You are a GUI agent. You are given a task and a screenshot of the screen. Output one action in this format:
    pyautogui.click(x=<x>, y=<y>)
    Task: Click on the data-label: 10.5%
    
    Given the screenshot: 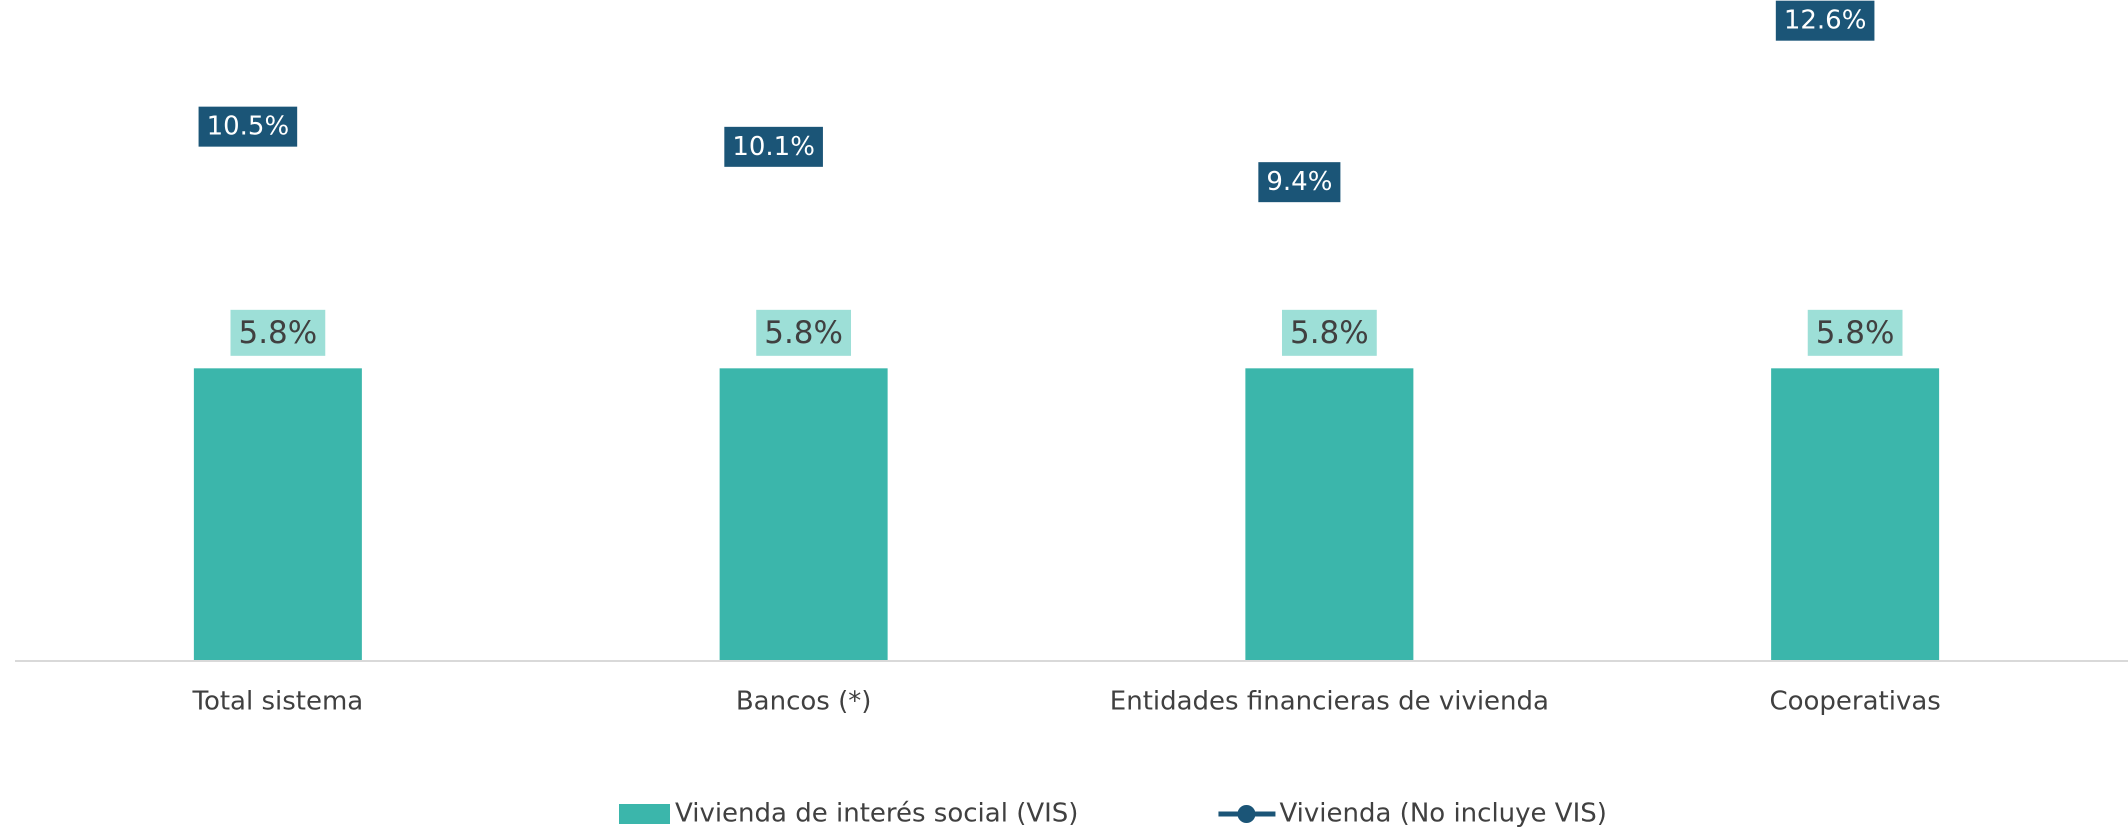 What is the action you would take?
    pyautogui.click(x=248, y=126)
    